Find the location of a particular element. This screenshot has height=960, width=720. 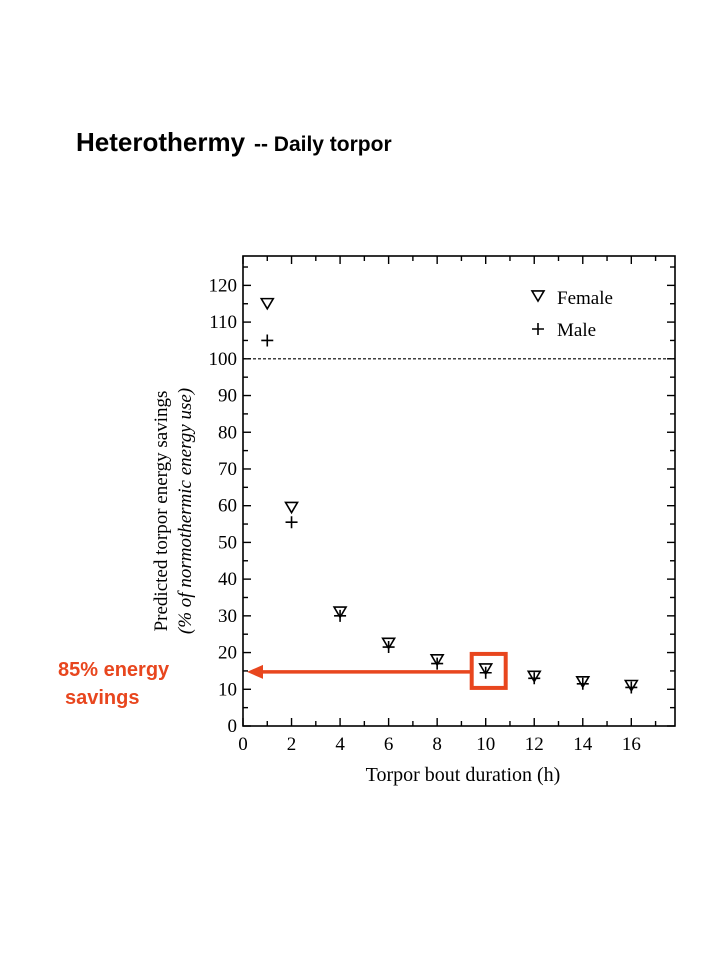

x-tick-label: 12 is located at coordinates (534, 744).